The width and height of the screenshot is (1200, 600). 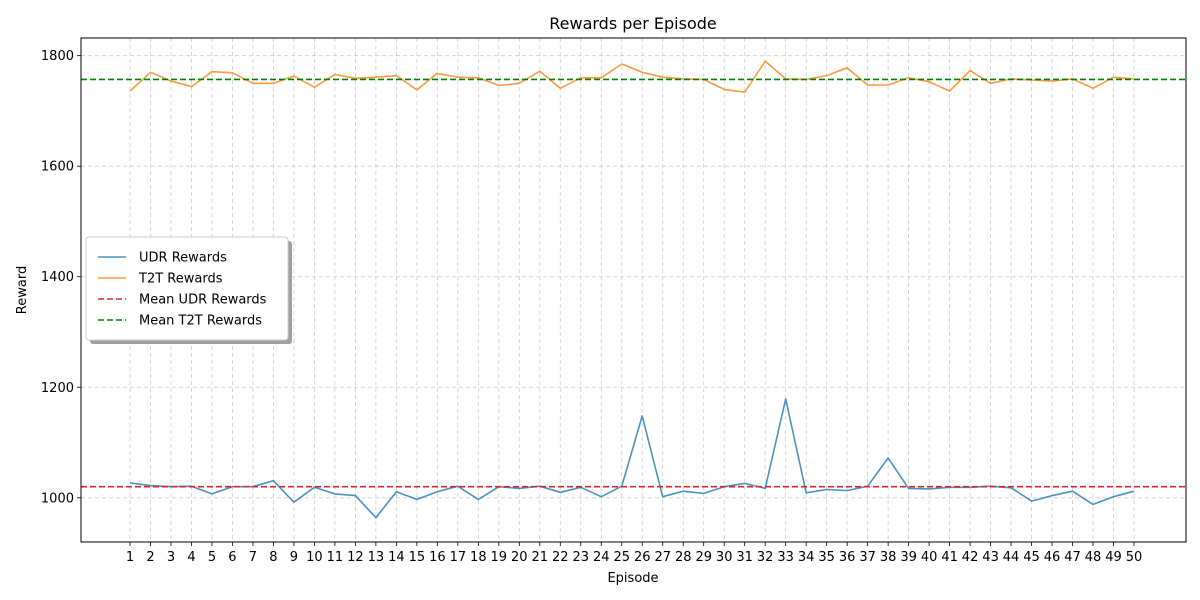 I want to click on x-tick-label: 1, so click(x=130, y=557).